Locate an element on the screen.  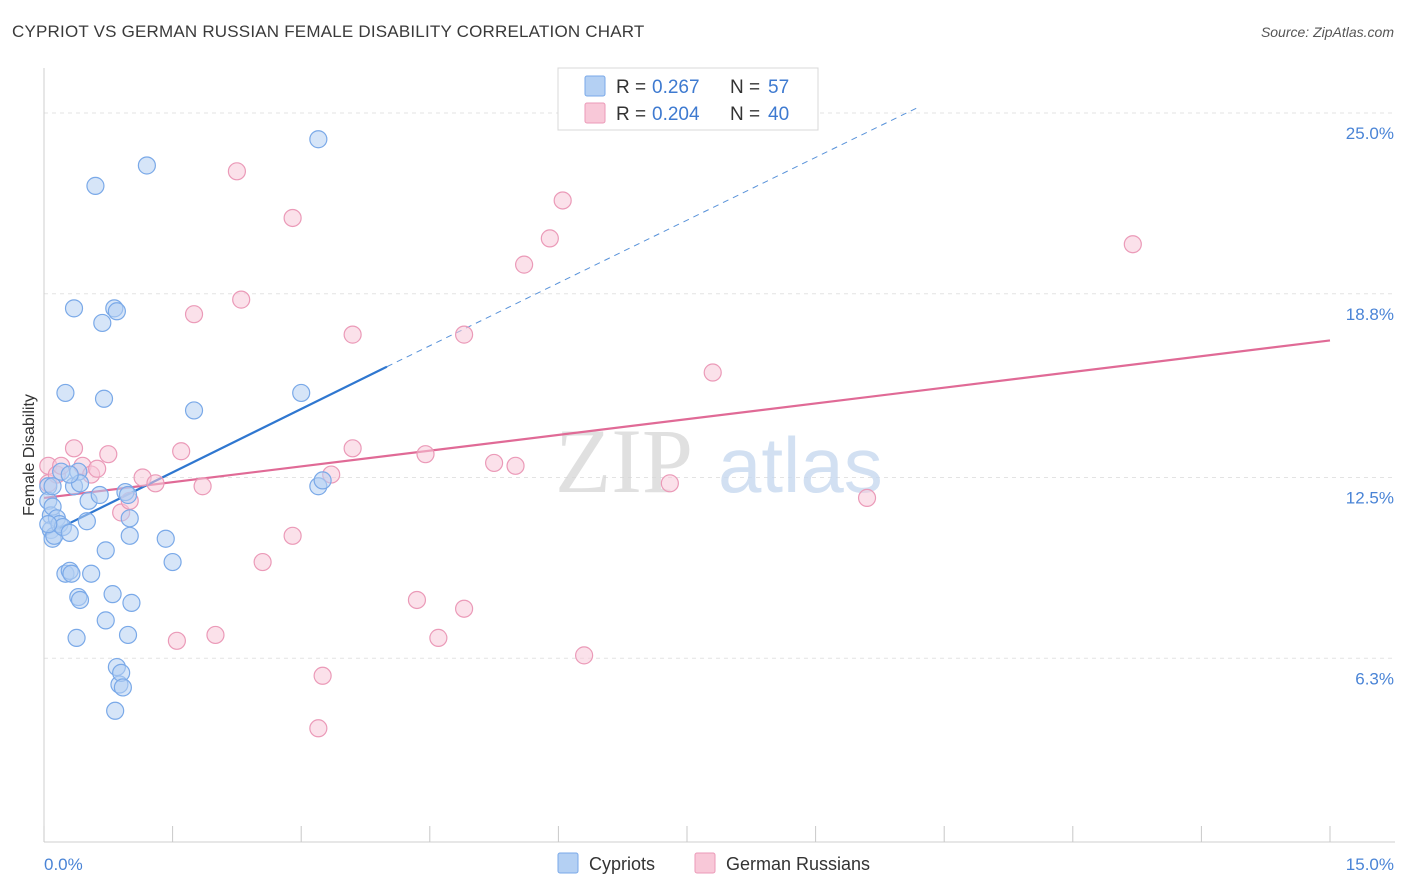
y-axis-label: Female Disability is located at coordinates (29, 455).